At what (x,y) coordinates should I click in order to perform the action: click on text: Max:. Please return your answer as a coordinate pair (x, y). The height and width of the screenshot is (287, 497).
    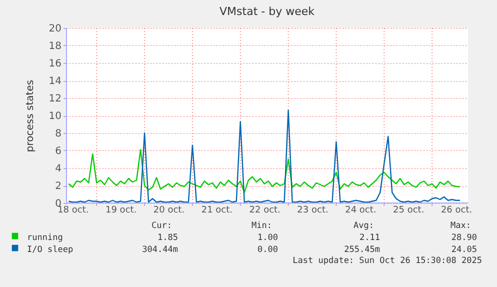
    Looking at the image, I should click on (460, 226).